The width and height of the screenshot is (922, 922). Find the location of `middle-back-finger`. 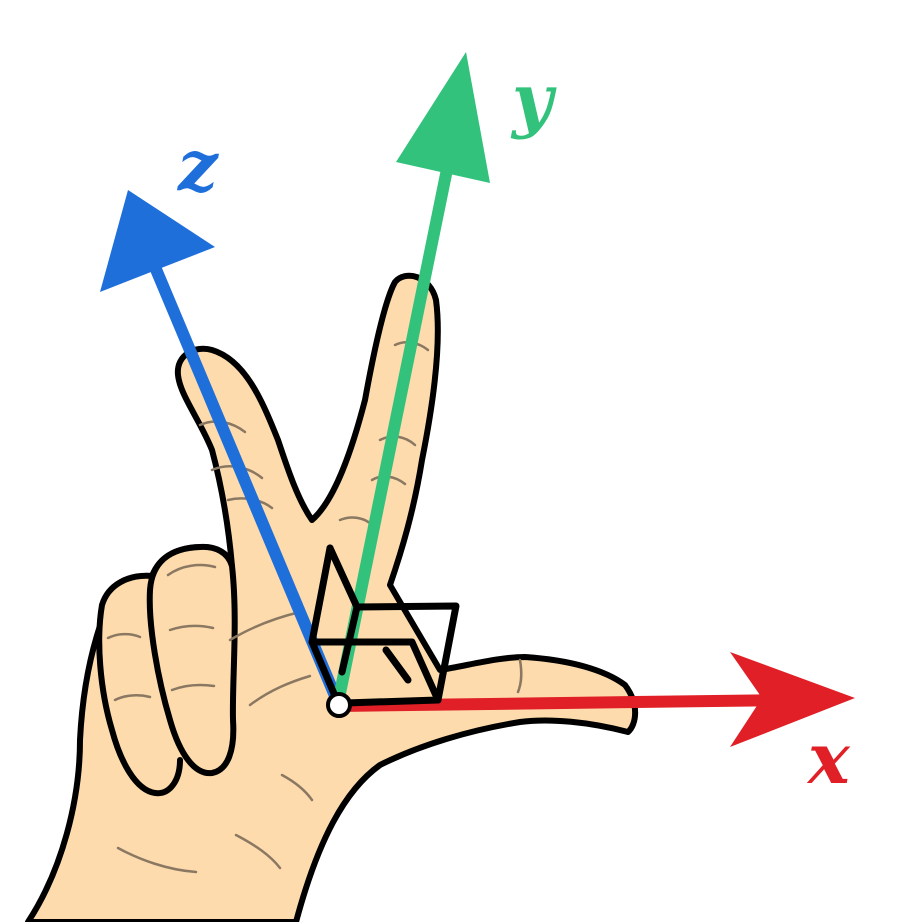

middle-back-finger is located at coordinates (192, 660).